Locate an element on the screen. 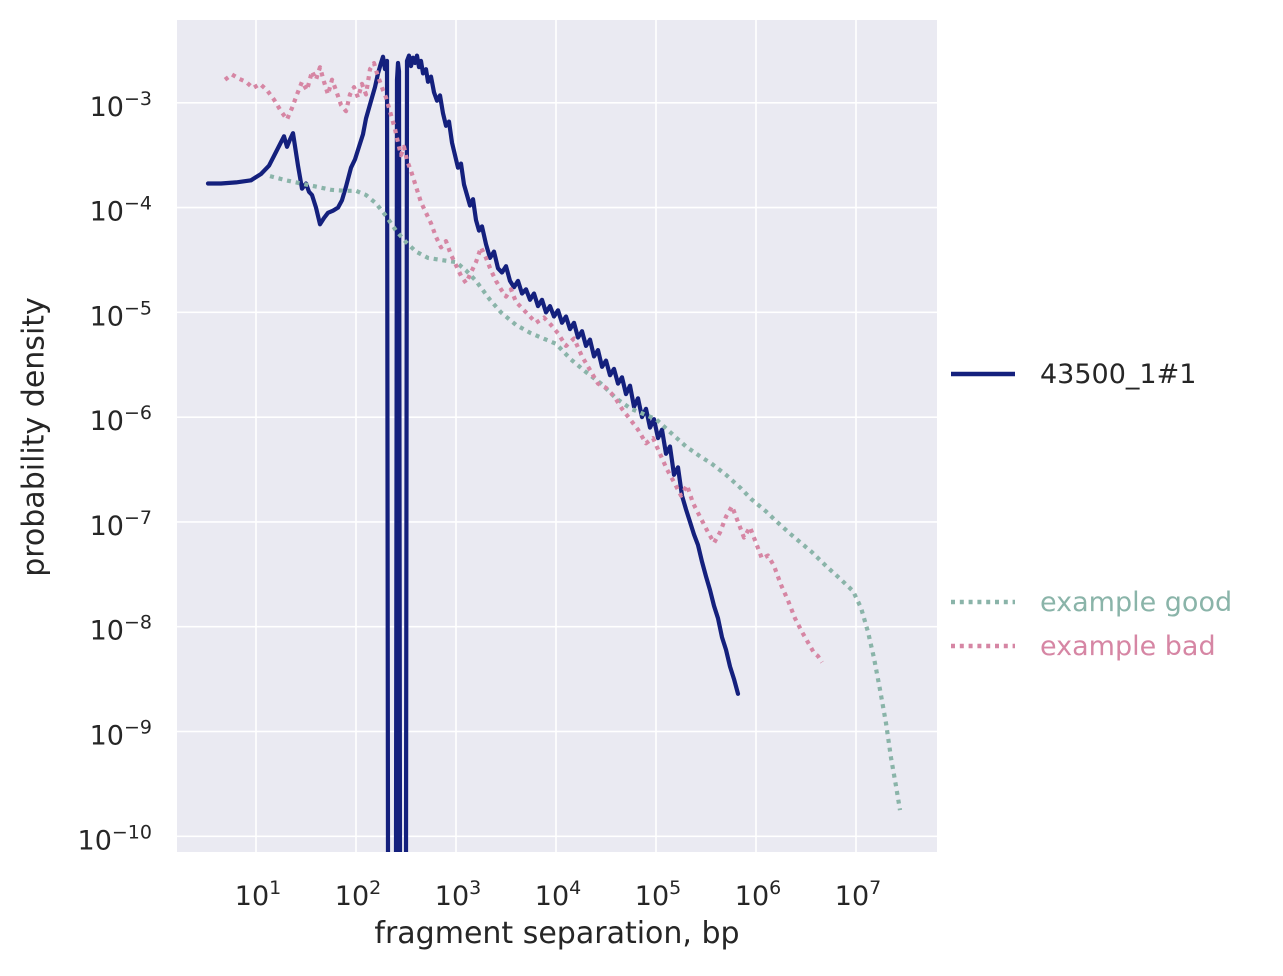 The image size is (1283, 976). y-tick-label: 10⁻⁸ is located at coordinates (121, 629).